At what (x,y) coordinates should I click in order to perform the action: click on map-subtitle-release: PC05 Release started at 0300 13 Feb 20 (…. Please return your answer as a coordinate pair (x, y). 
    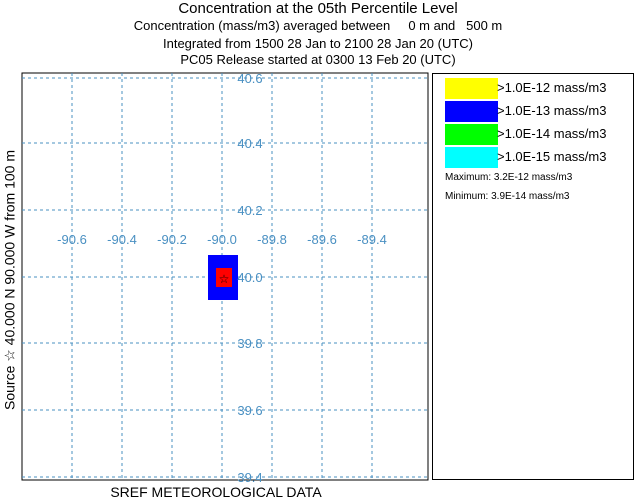
    Looking at the image, I should click on (318, 59).